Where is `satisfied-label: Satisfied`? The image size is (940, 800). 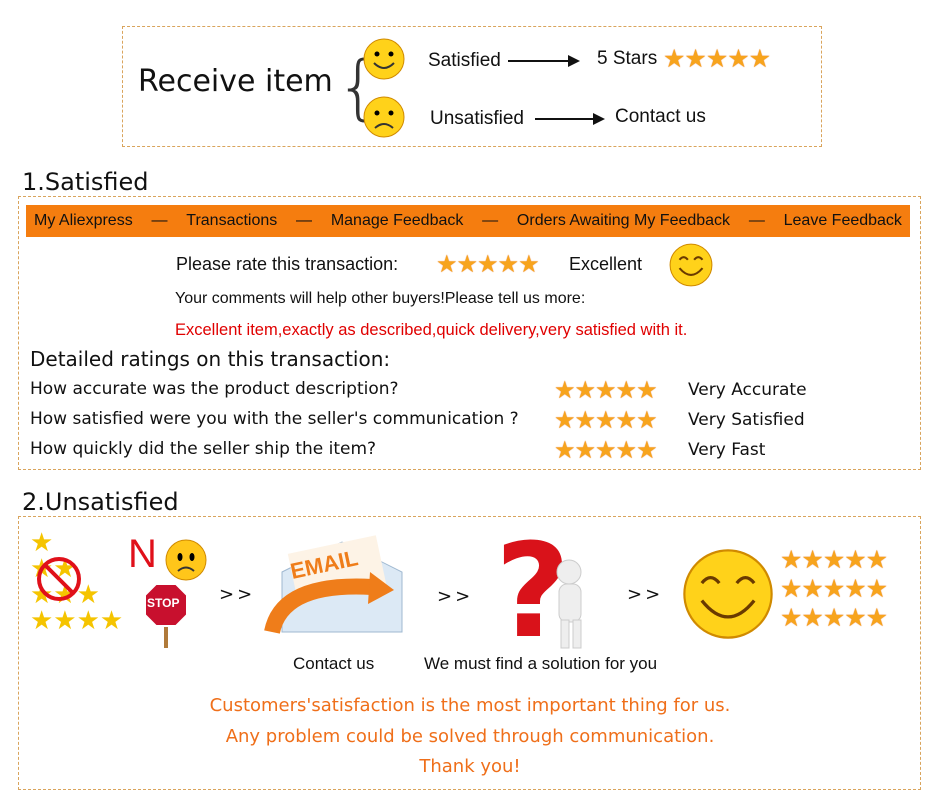 satisfied-label: Satisfied is located at coordinates (464, 60).